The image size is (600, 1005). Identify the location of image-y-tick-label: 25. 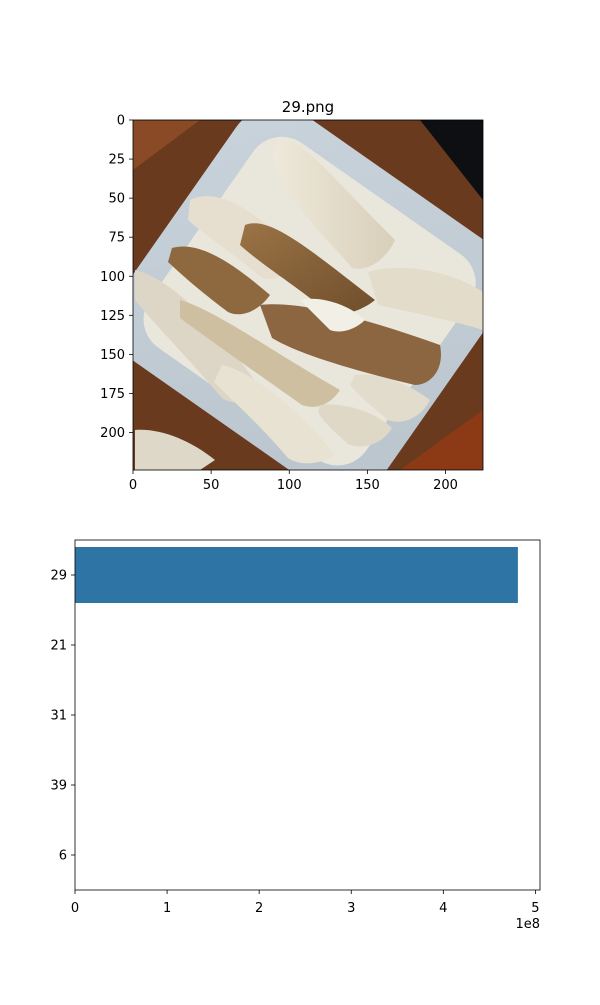
(116, 160).